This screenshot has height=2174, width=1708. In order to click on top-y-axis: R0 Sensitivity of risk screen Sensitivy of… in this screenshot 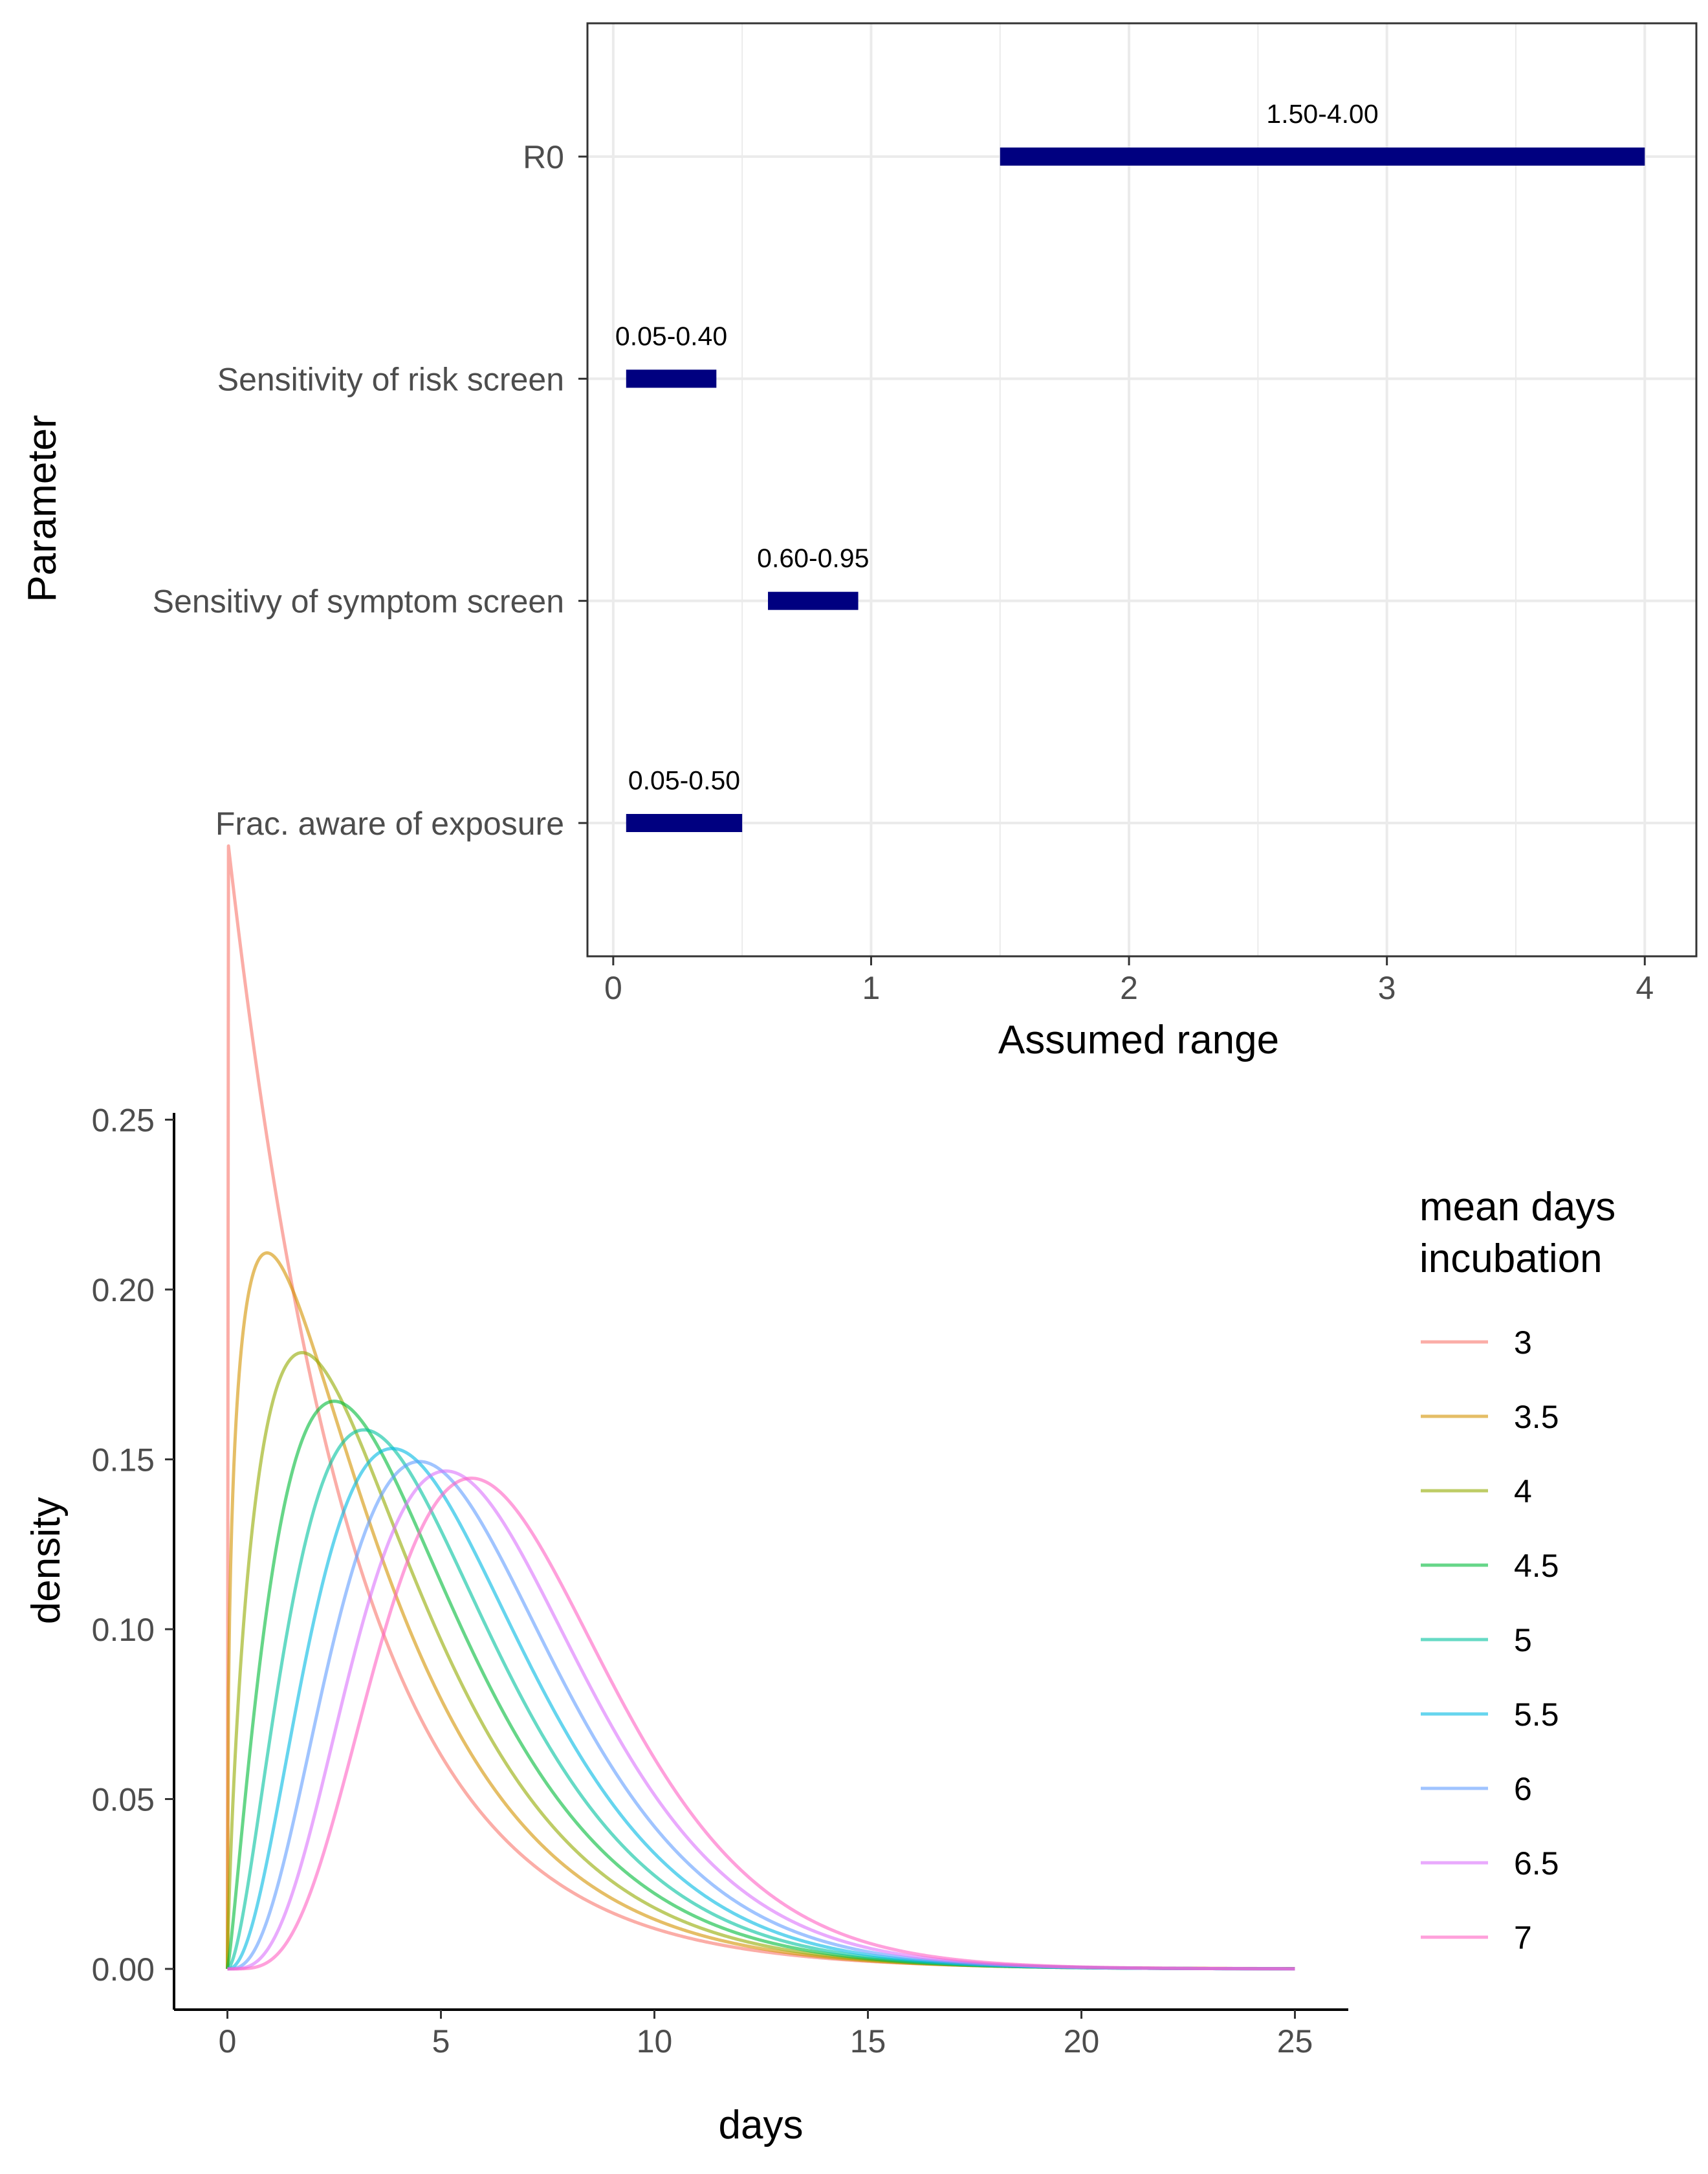, I will do `click(370, 490)`.